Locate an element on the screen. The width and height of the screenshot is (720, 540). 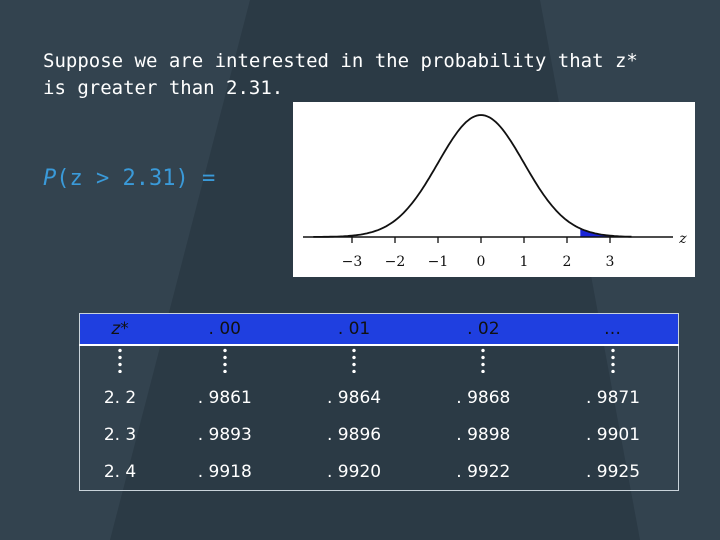
probability-p: P is located at coordinates (50, 178).